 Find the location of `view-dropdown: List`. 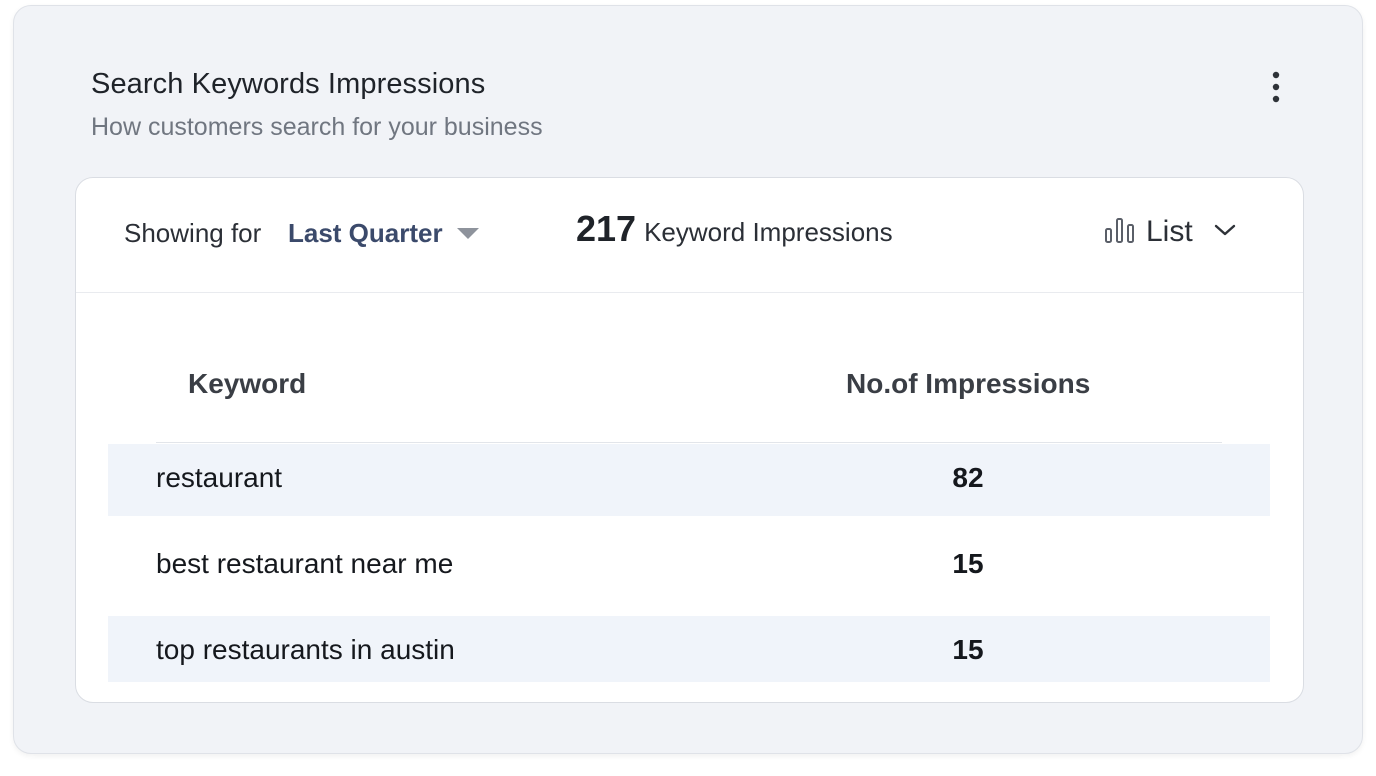

view-dropdown: List is located at coordinates (1170, 232).